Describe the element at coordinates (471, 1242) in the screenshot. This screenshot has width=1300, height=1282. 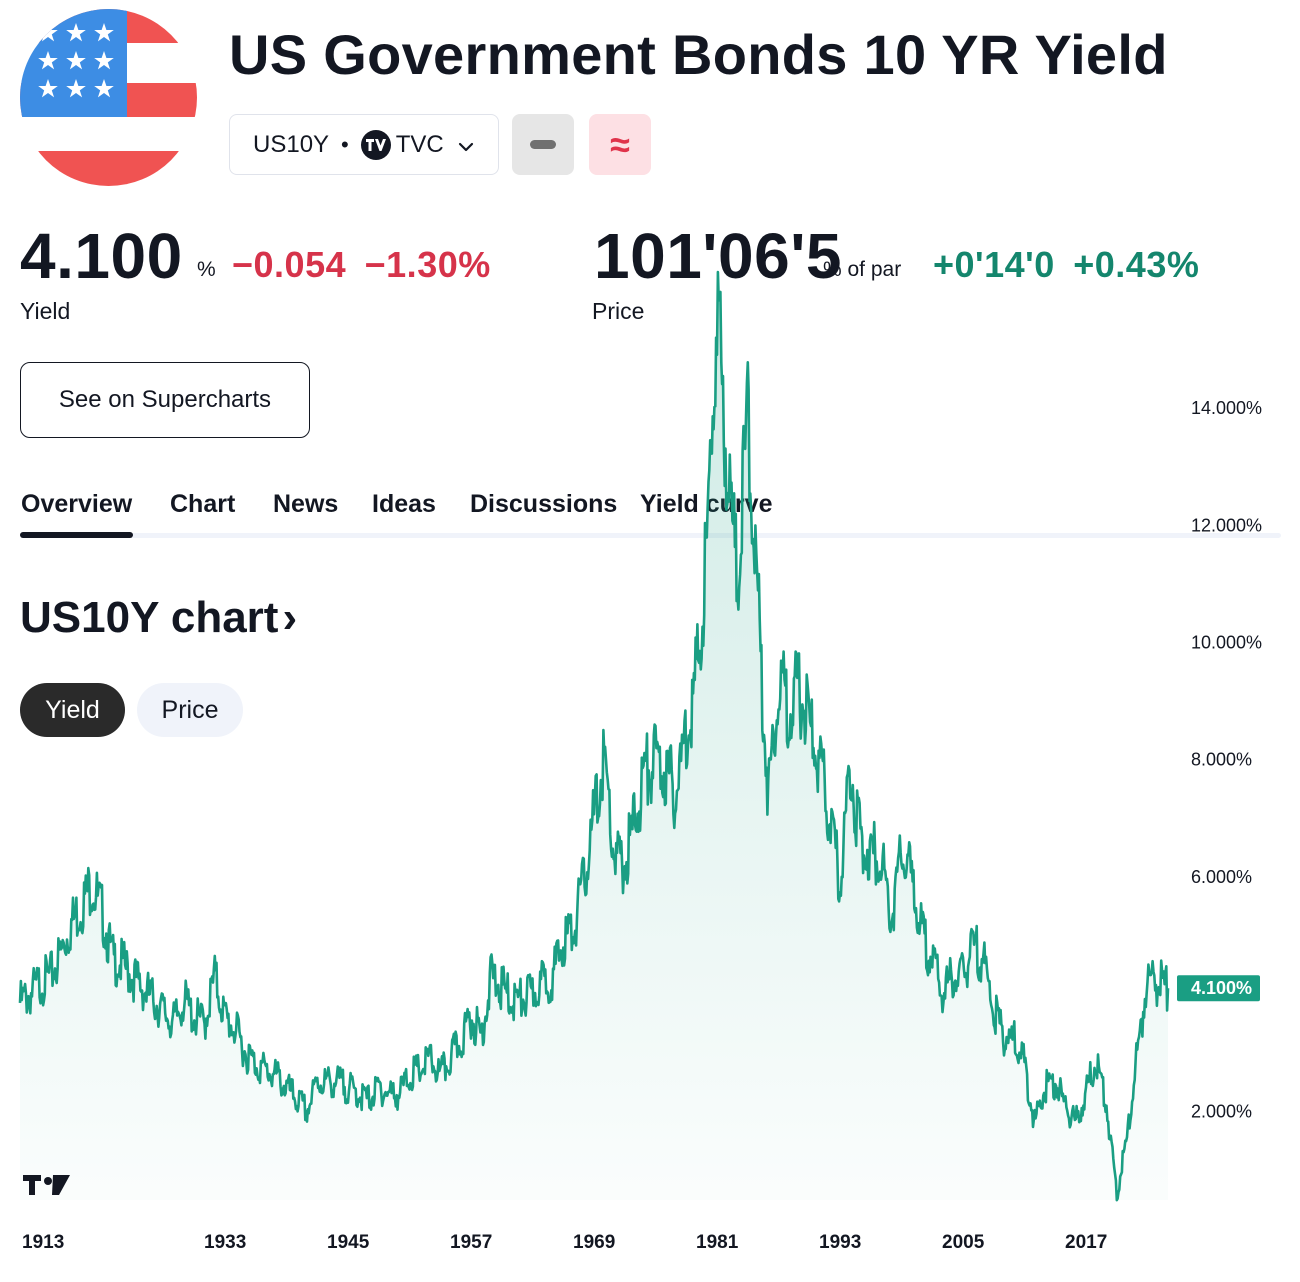
I see `x-tick-label: 1957` at that location.